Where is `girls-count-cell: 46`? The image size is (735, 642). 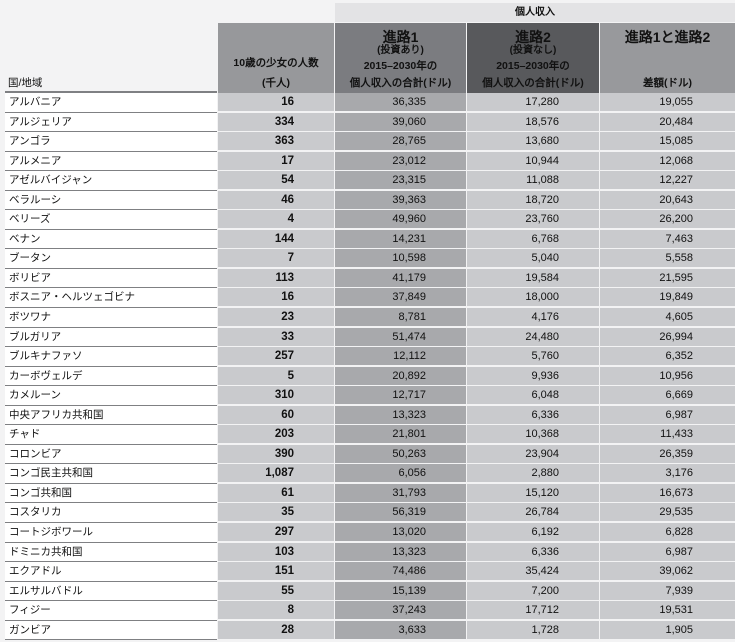 girls-count-cell: 46 is located at coordinates (276, 199).